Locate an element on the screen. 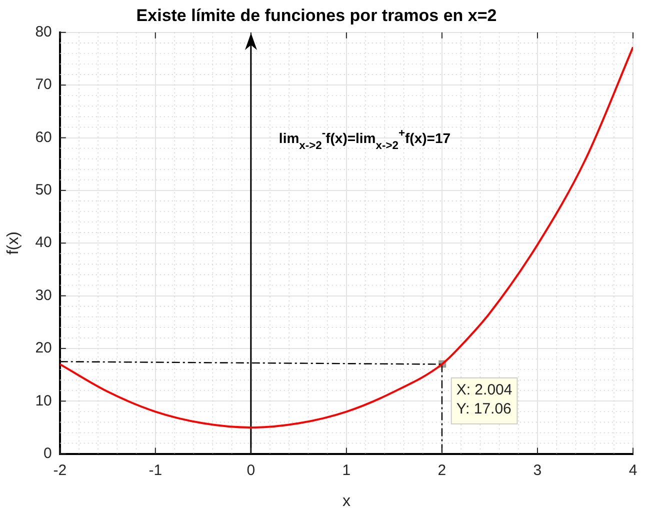  y-tick-label: 20 is located at coordinates (43, 348).